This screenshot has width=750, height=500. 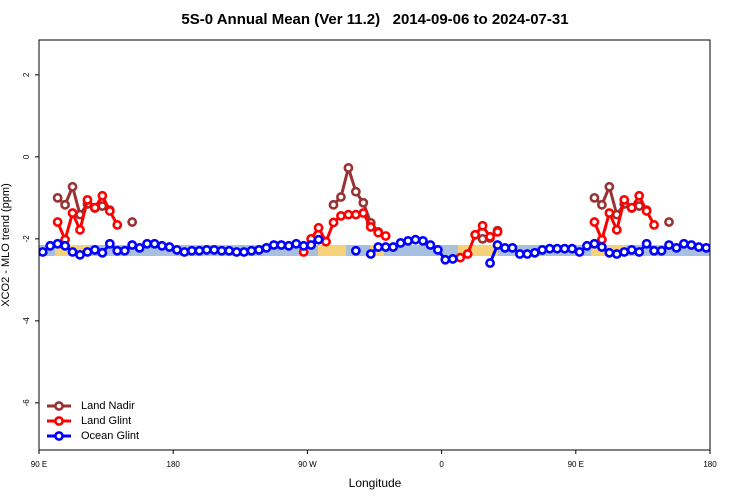 What do you see at coordinates (26, 321) in the screenshot?
I see `y-tick-label: -4` at bounding box center [26, 321].